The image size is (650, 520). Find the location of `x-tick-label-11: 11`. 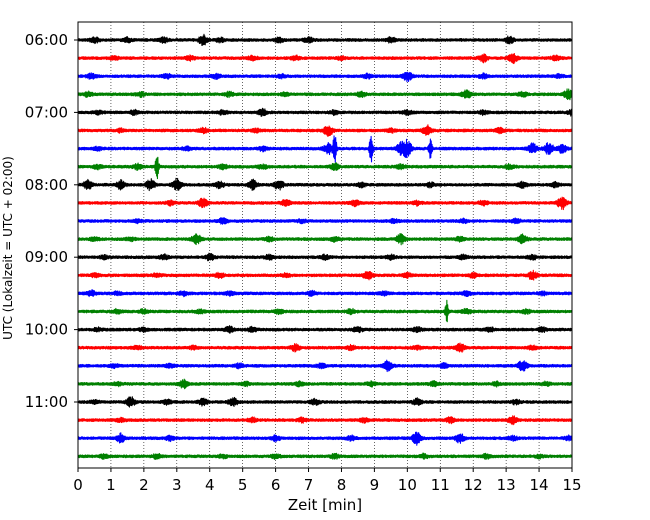

x-tick-label-11: 11 is located at coordinates (440, 485).